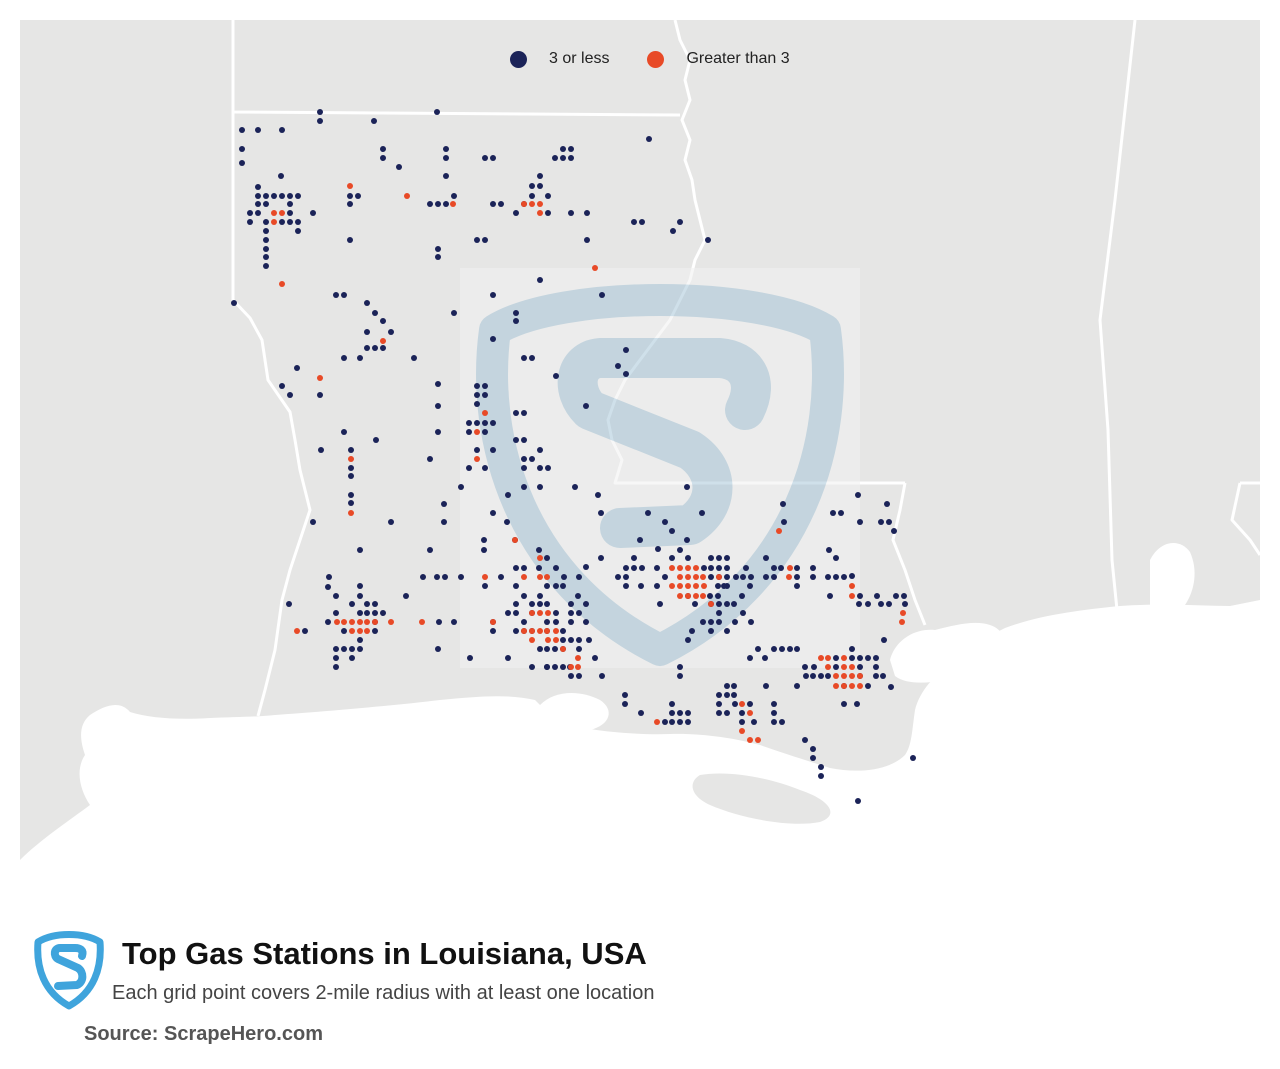 This screenshot has height=1069, width=1280. What do you see at coordinates (518, 59) in the screenshot?
I see `legend-dot-low-icon` at bounding box center [518, 59].